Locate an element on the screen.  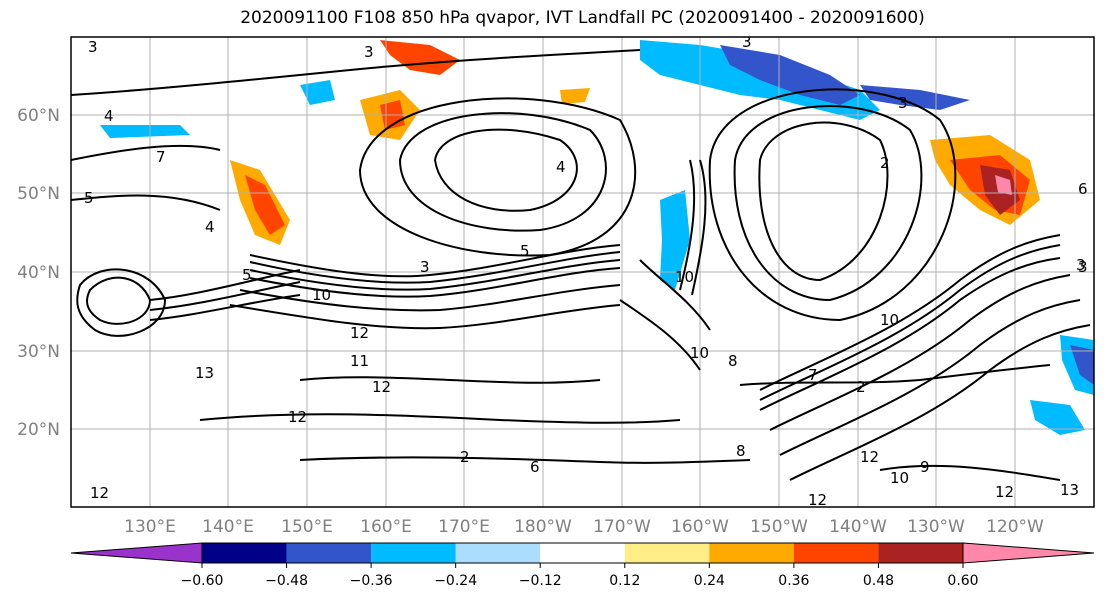
colorbar-extend-min is located at coordinates (136, 553).